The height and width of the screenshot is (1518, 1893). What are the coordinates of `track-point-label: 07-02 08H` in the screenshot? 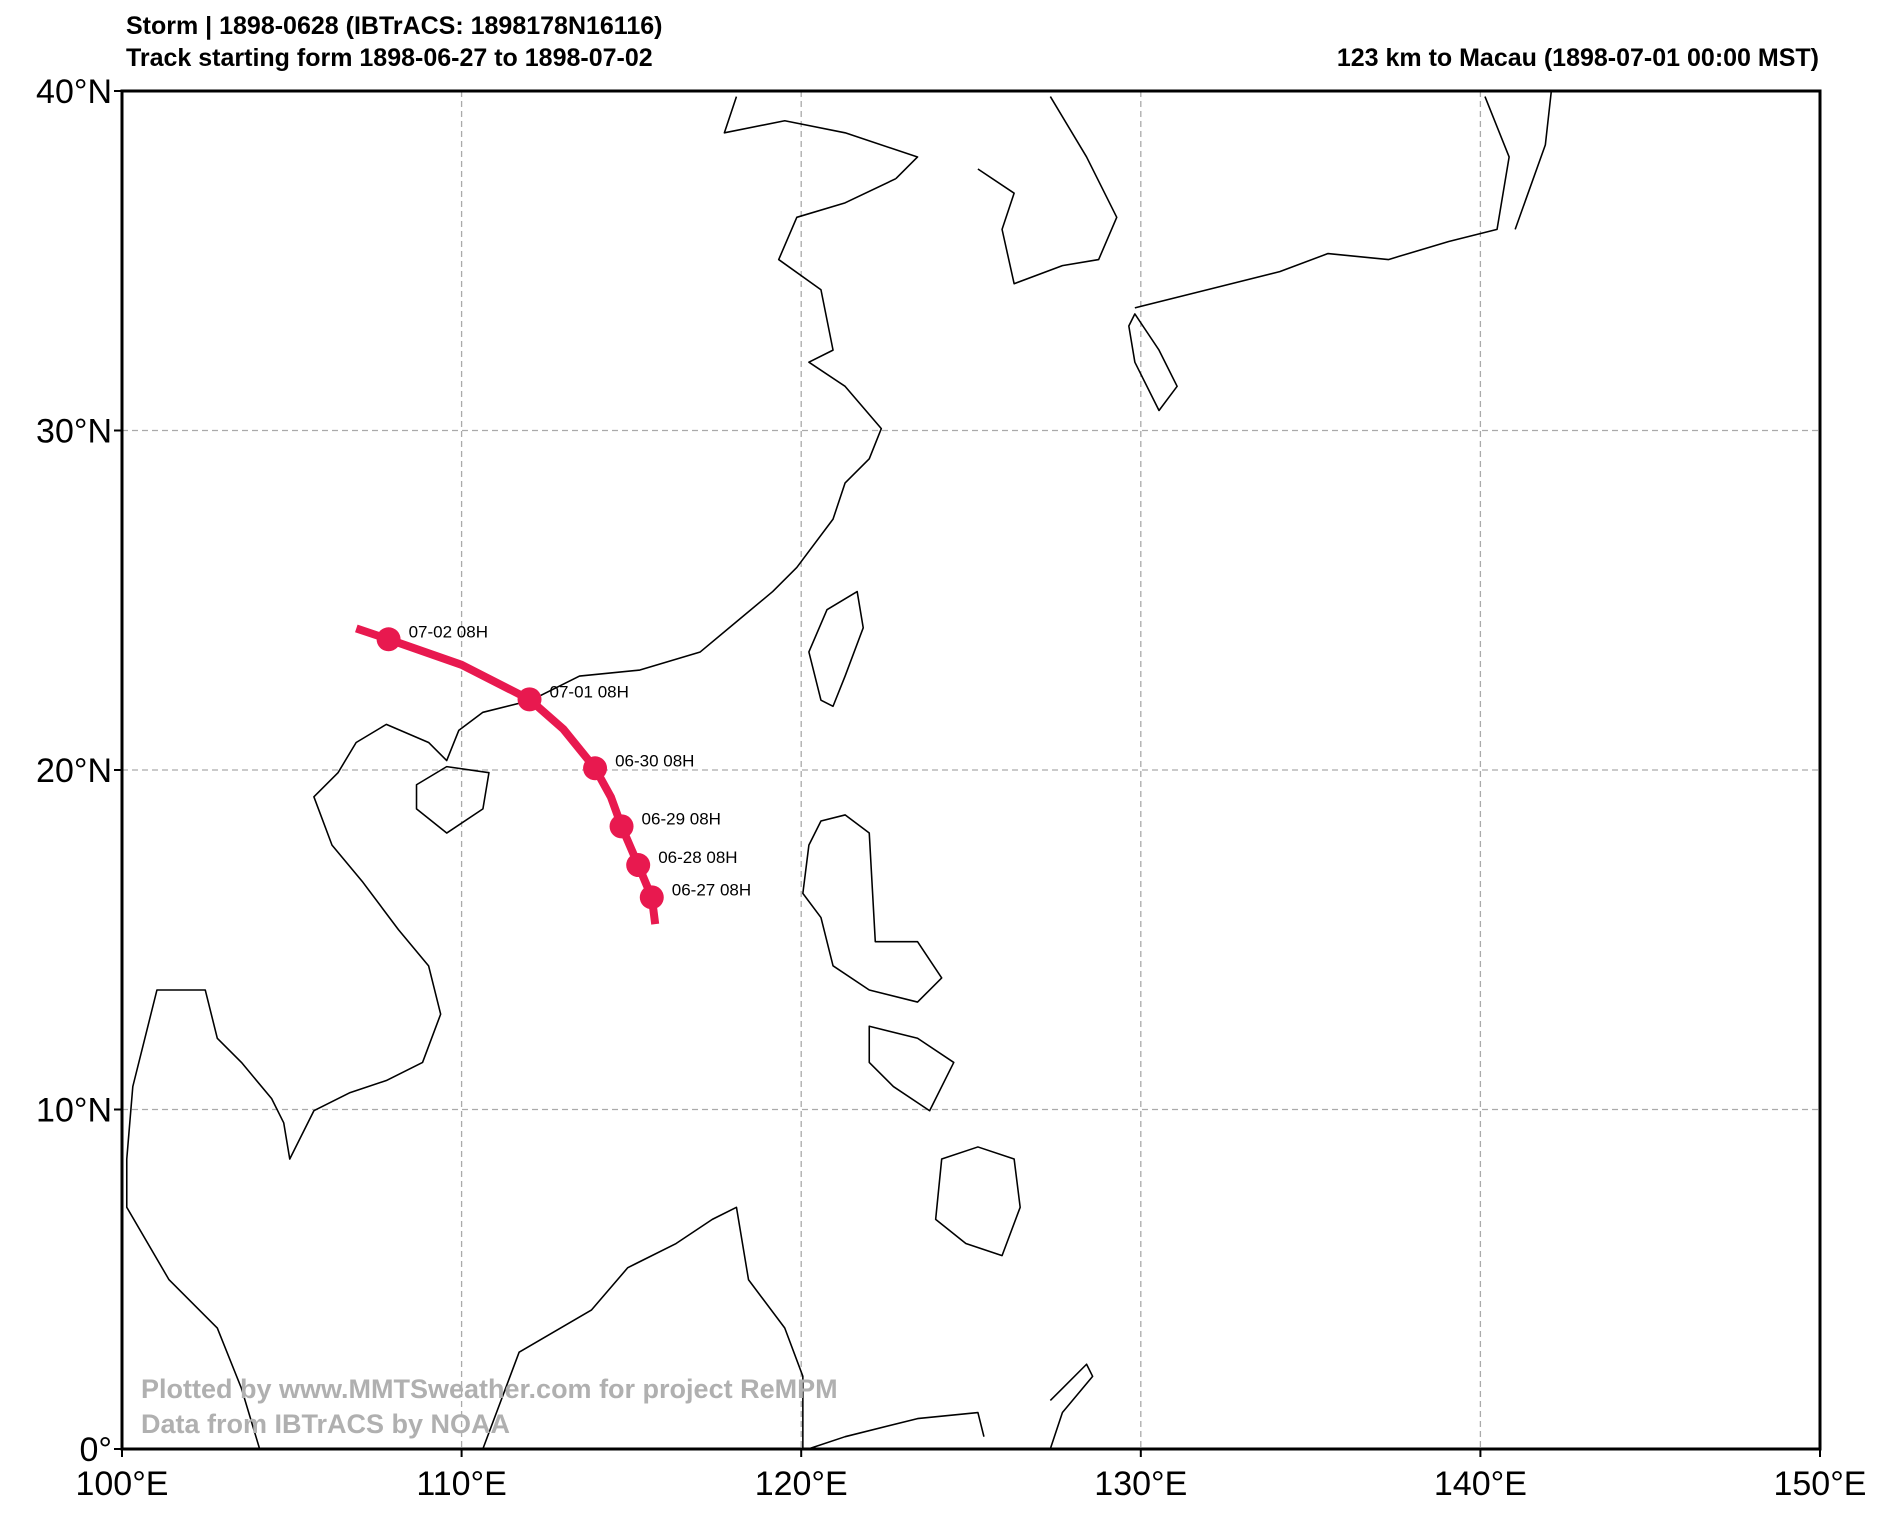 It's located at (448, 631).